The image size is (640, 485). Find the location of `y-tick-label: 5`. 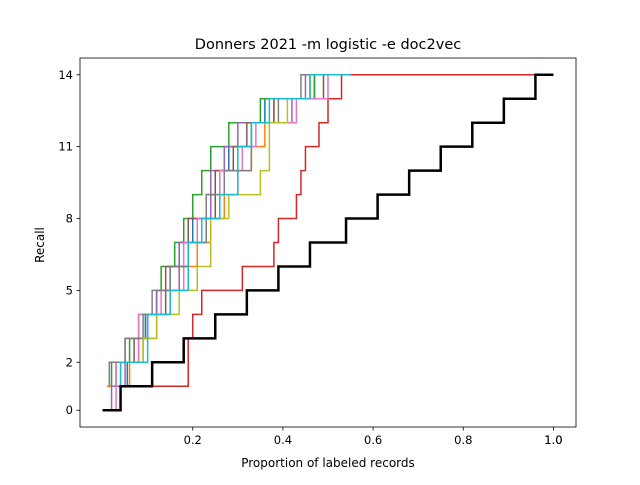

y-tick-label: 5 is located at coordinates (69, 290).